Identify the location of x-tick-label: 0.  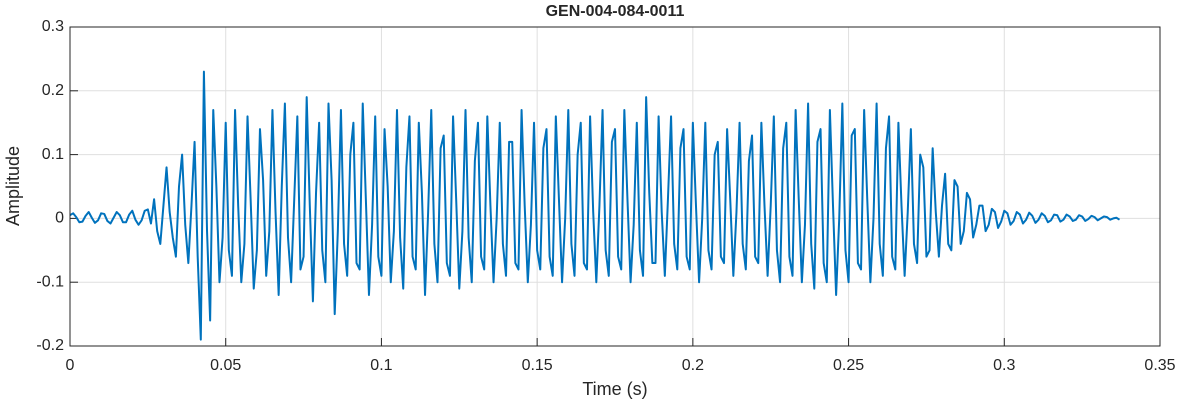
(70, 365).